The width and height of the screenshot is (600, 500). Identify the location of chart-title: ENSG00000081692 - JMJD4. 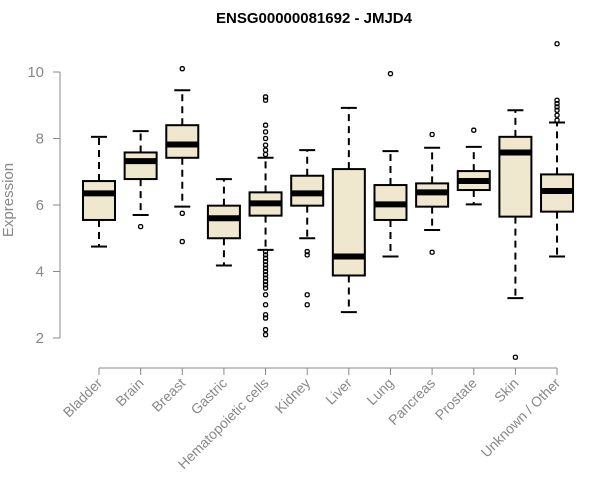
(314, 18).